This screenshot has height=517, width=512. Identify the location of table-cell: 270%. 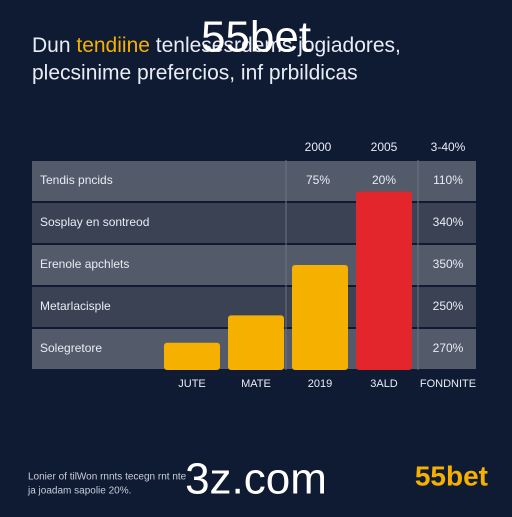
(448, 348).